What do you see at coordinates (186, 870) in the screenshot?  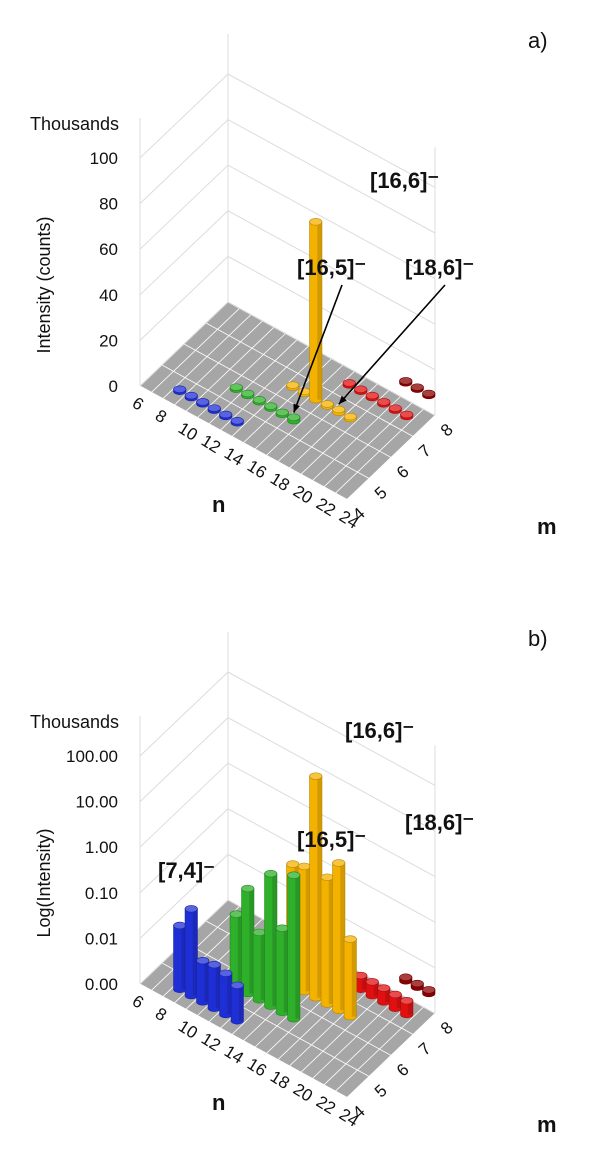 I see `annotation-label: [7,4]⁻` at bounding box center [186, 870].